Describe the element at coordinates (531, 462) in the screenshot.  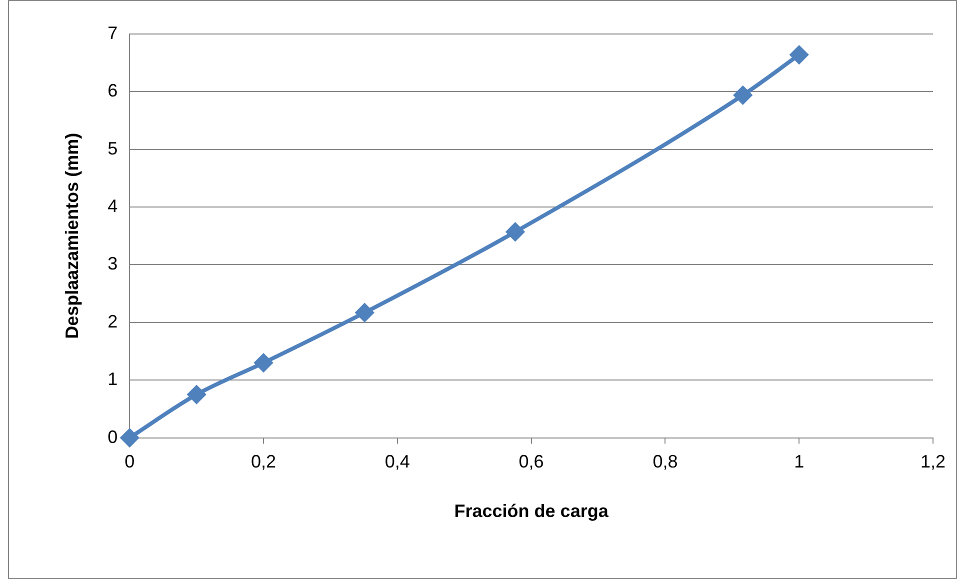
I see `x-tick-label: 0,6` at that location.